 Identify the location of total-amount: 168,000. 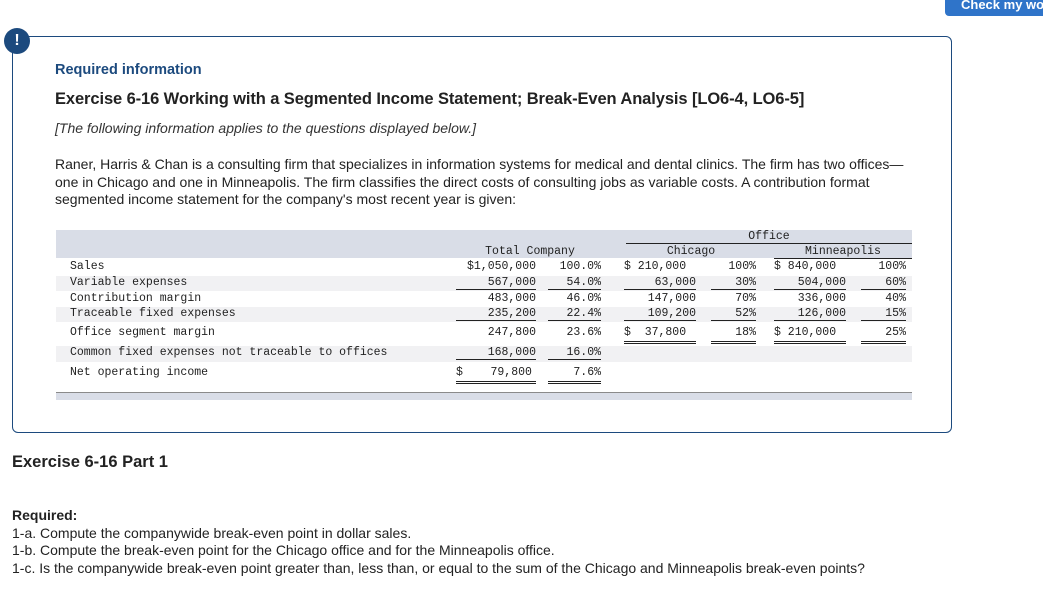
(496, 353).